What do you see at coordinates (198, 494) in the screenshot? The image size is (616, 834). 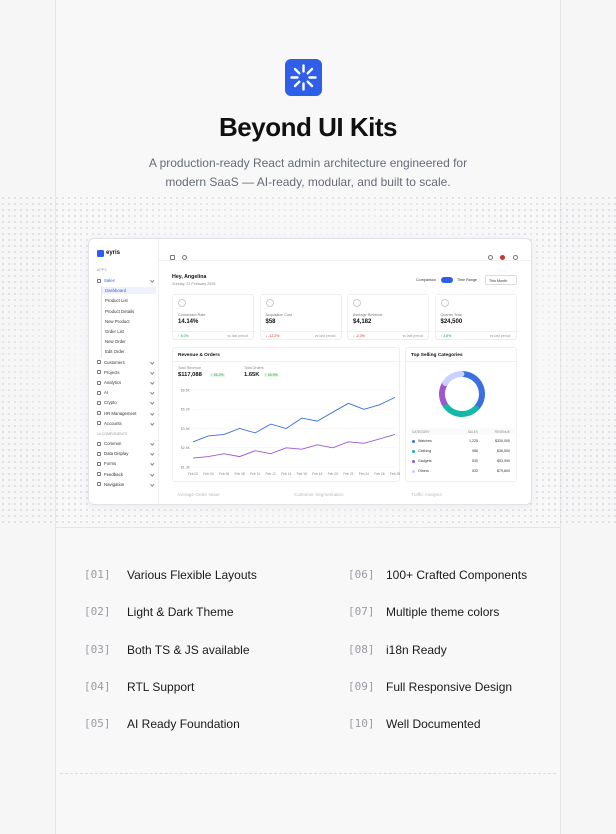 I see `section-title: Average Order Value` at bounding box center [198, 494].